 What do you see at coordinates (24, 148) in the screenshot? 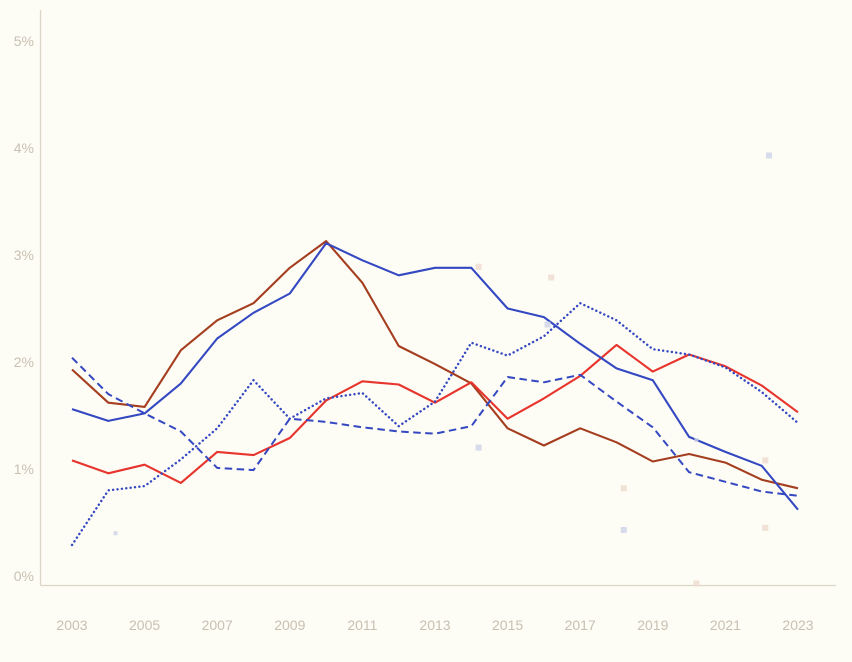
I see `y-tick-label: 4%` at bounding box center [24, 148].